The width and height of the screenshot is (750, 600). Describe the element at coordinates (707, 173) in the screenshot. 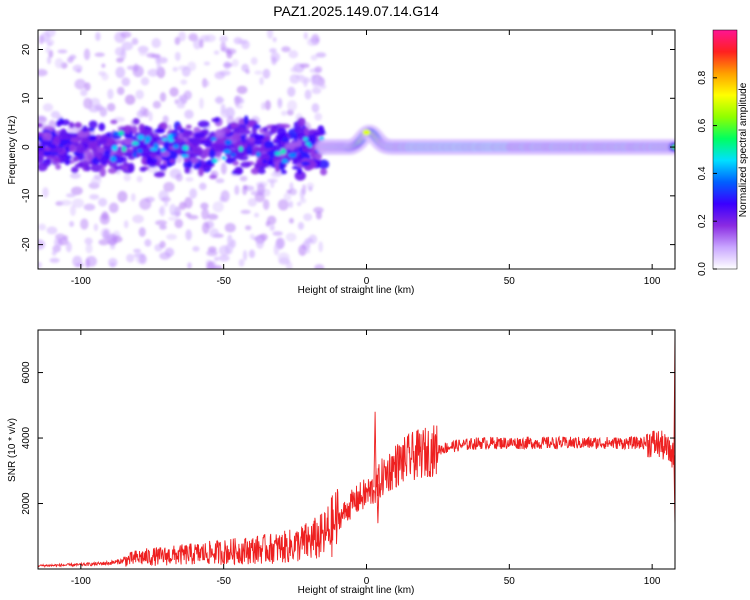

I see `colorbar-ticks: 0.0 0.2 0.4 0.6 0.8` at that location.